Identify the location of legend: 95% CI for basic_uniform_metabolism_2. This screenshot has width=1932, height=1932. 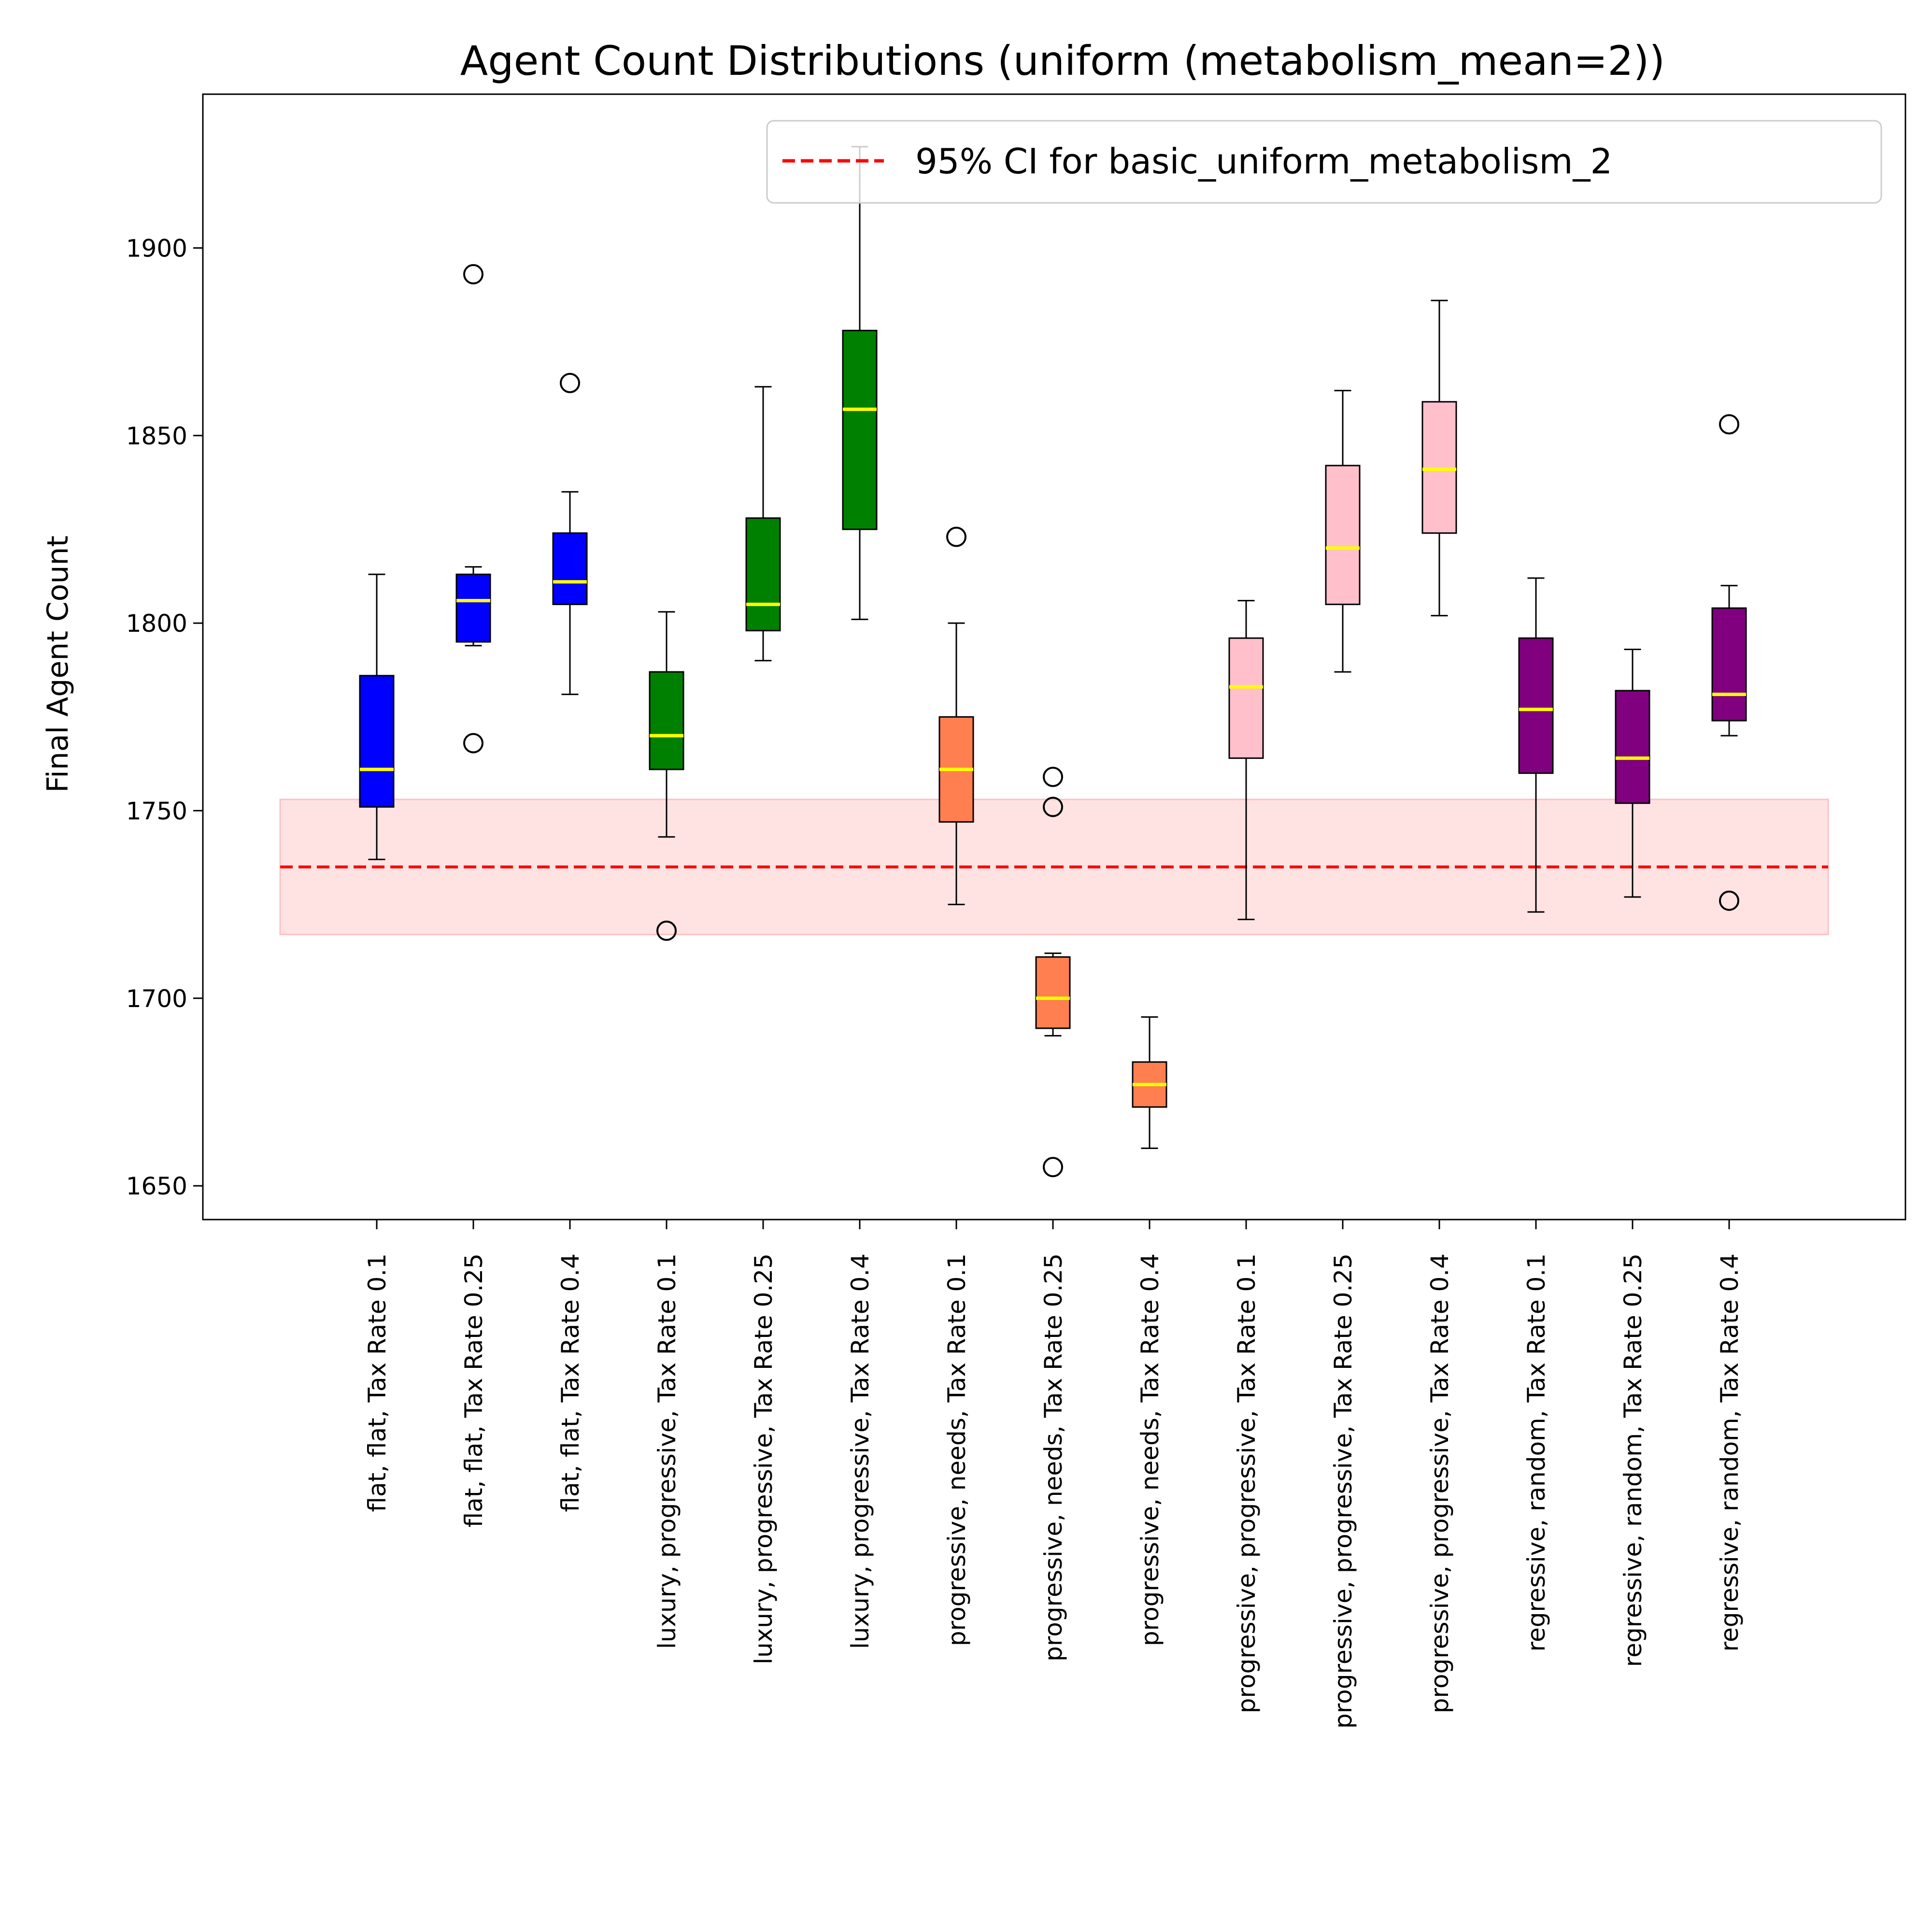
(1324, 162).